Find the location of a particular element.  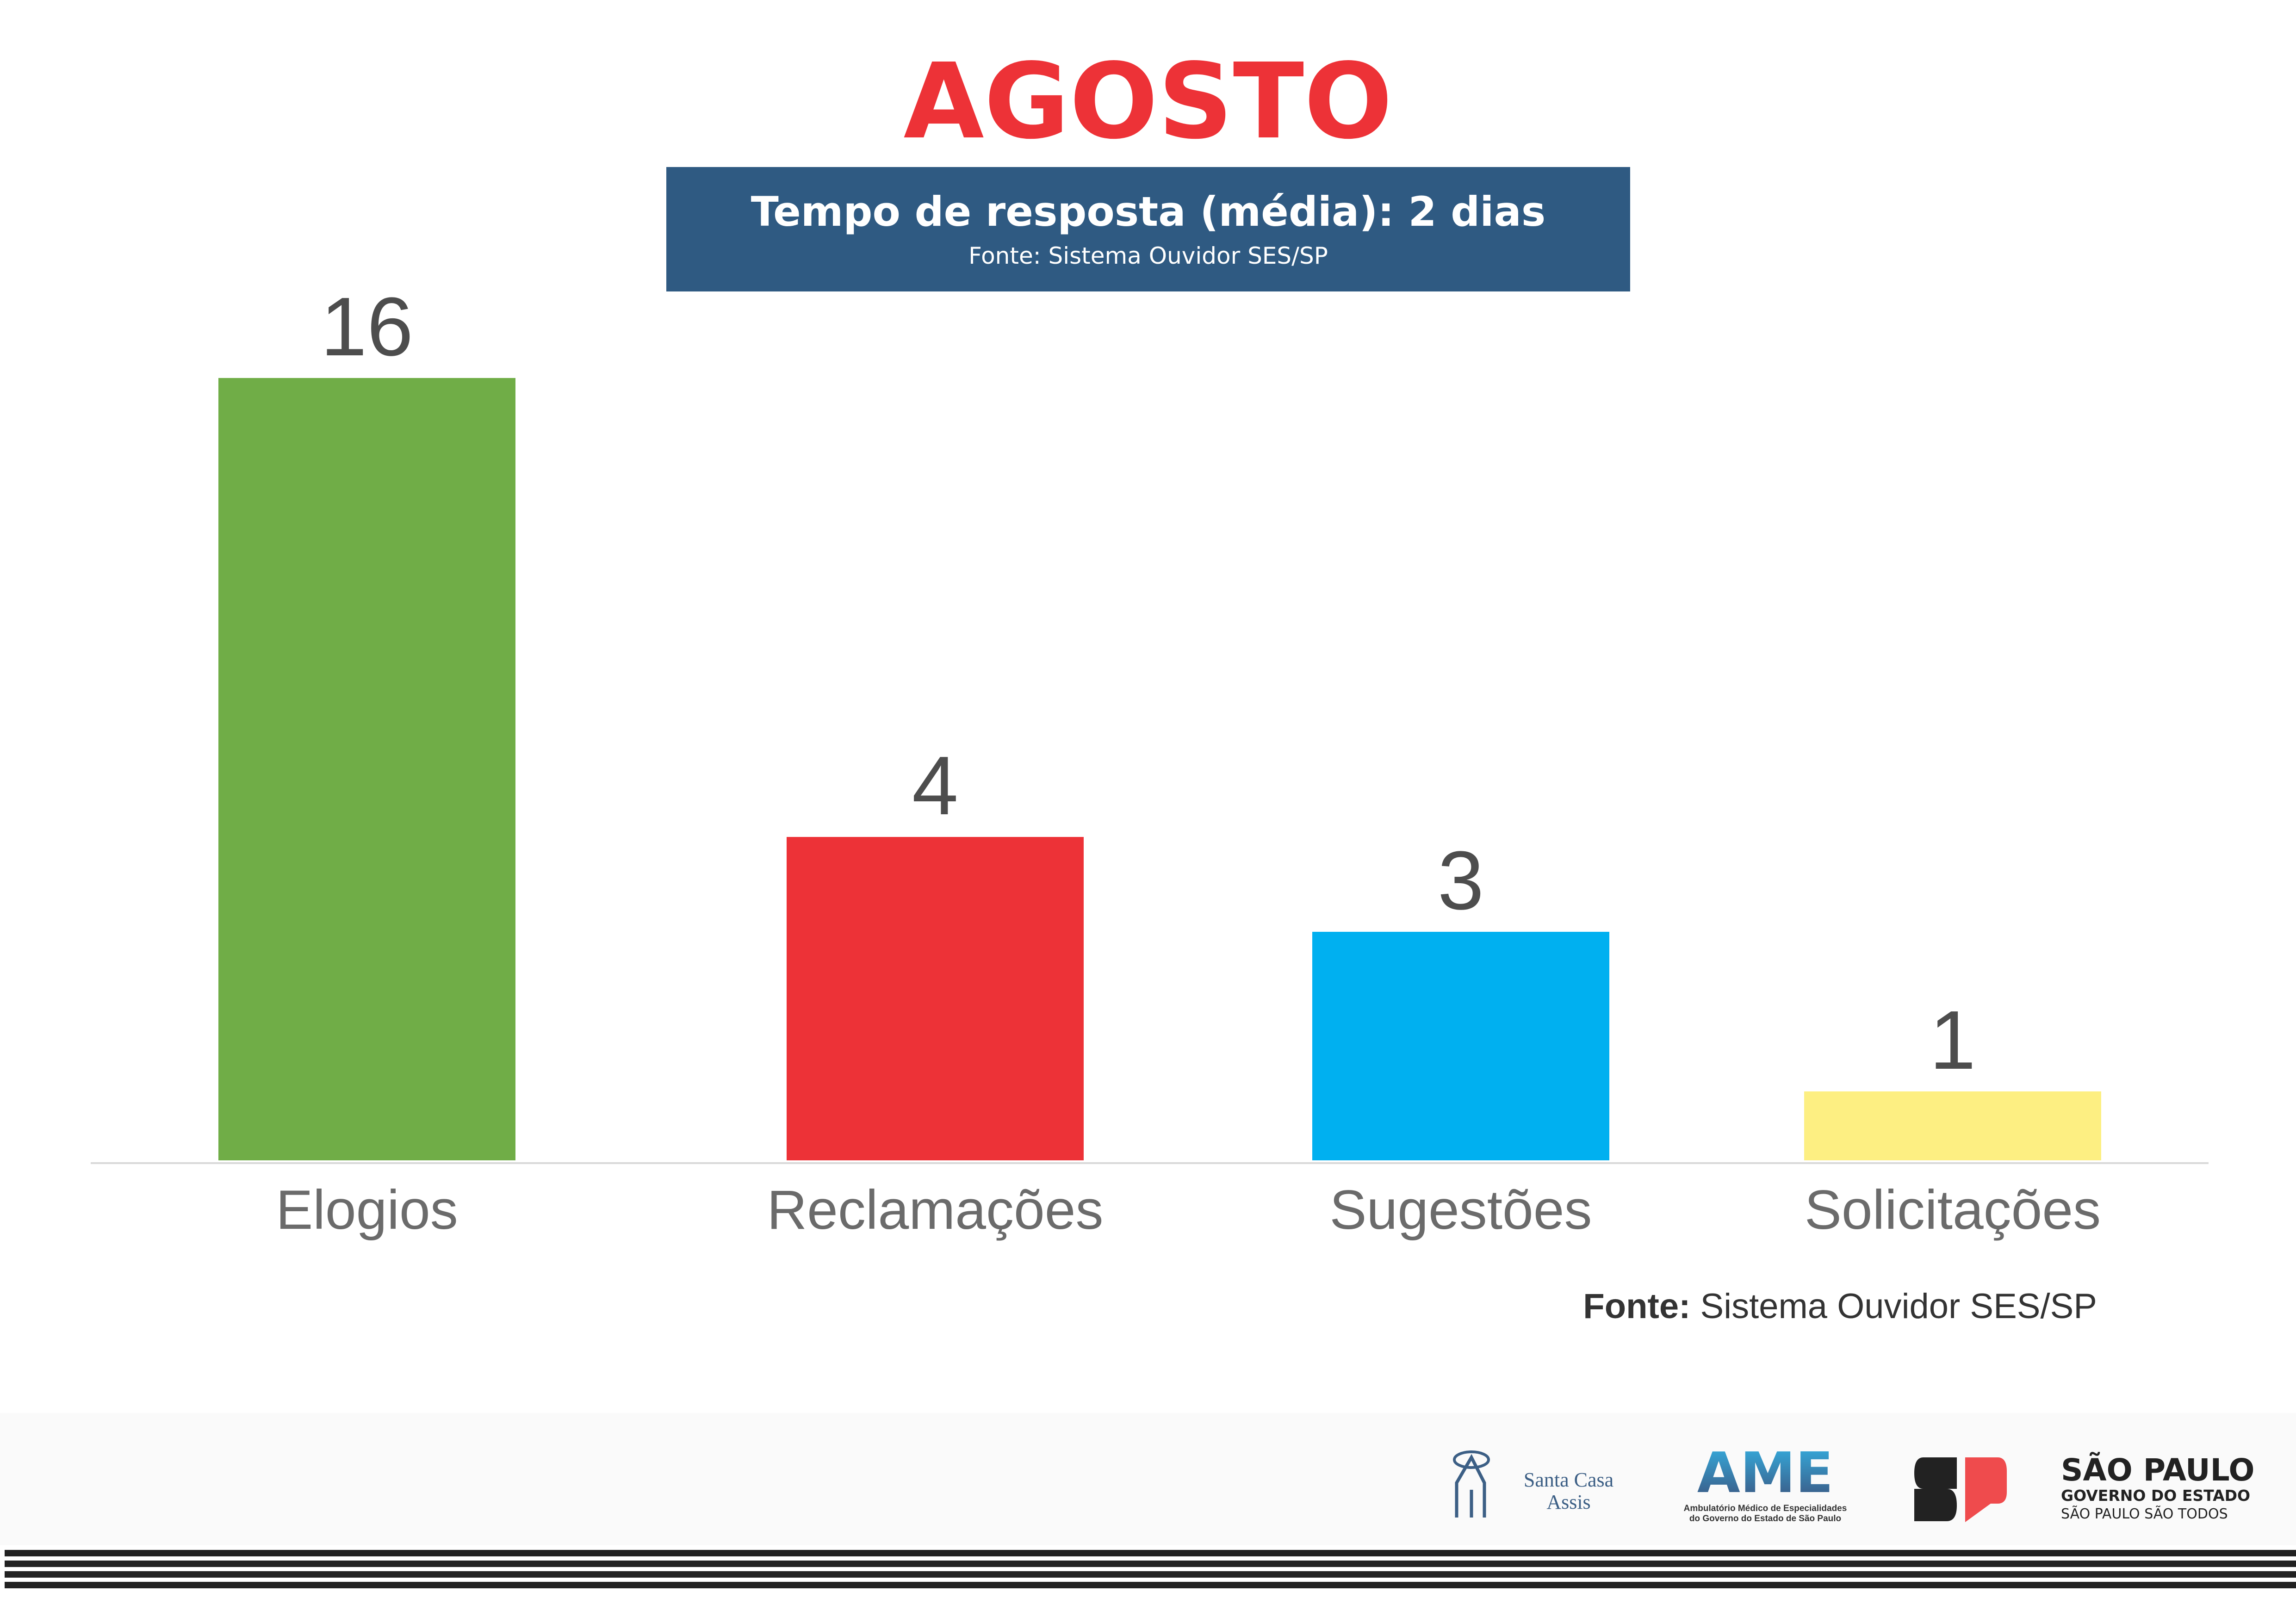

church-icon is located at coordinates (1472, 1484).